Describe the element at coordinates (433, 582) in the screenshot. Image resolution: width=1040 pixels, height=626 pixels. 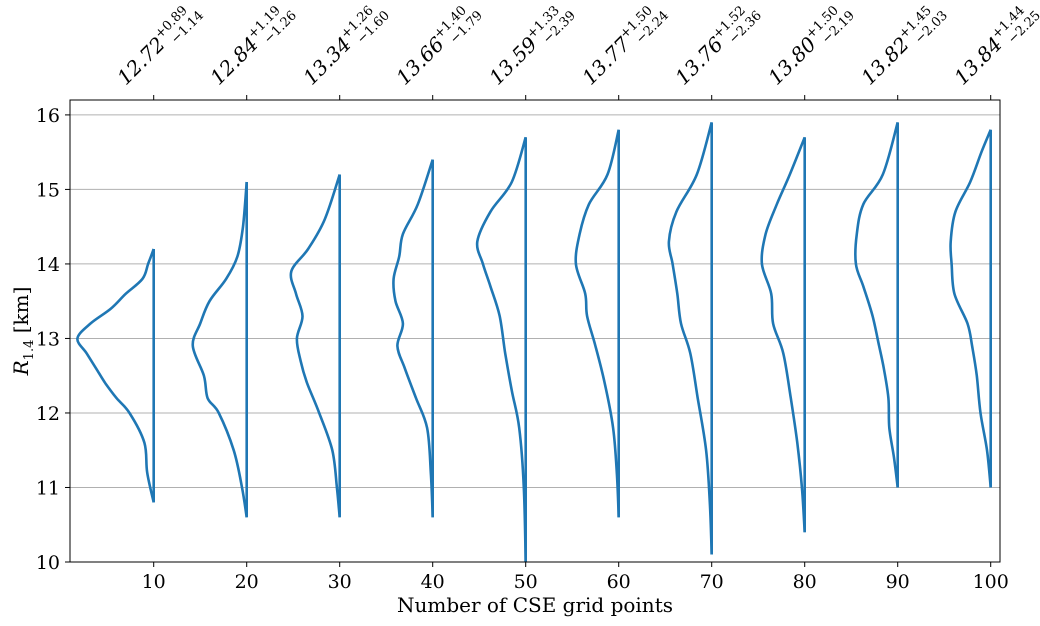
I see `x-tick-label: 40` at that location.